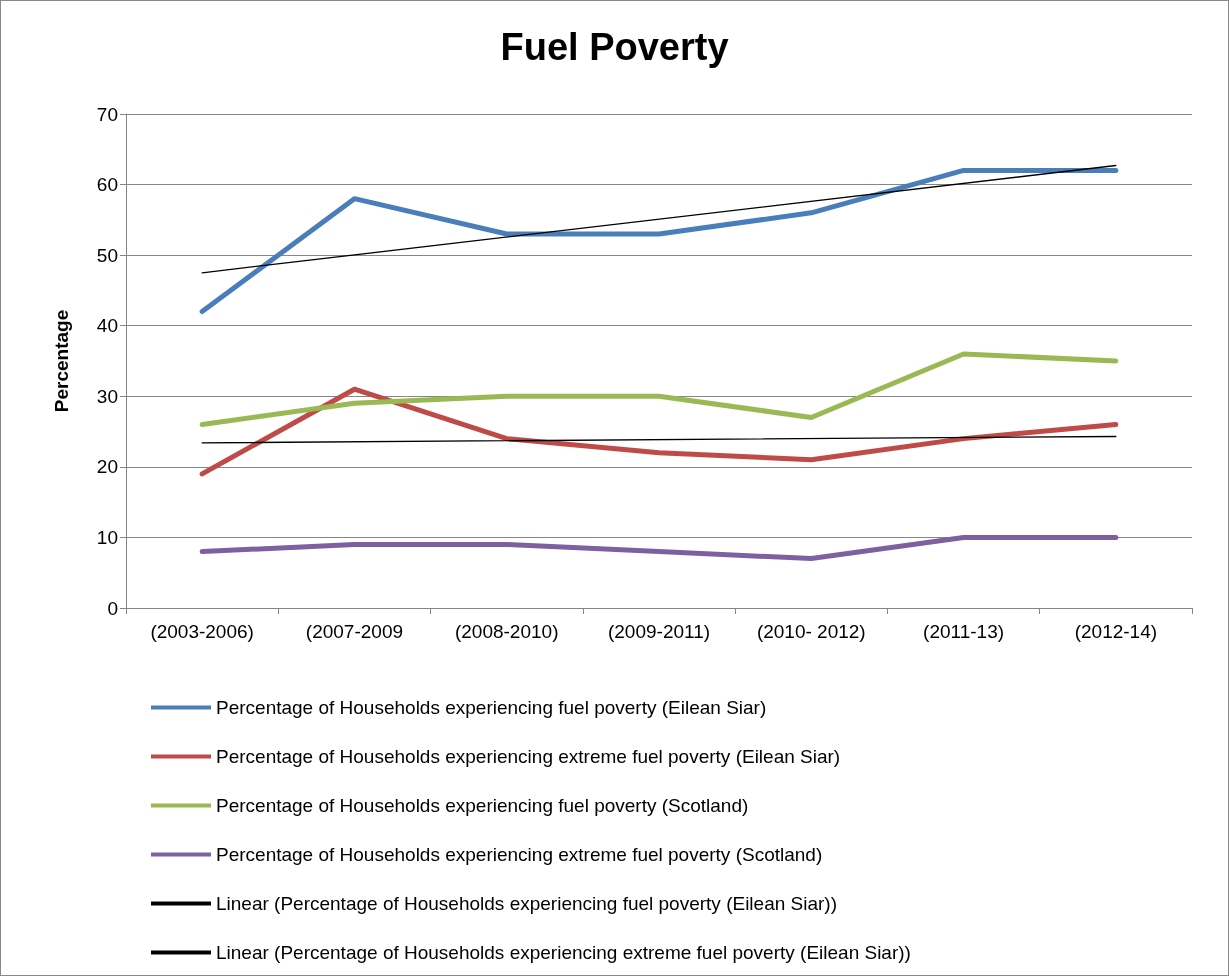  I want to click on legend-label: Percentage of Households experiencing fuel poverty (Eilean Siar), so click(491, 707).